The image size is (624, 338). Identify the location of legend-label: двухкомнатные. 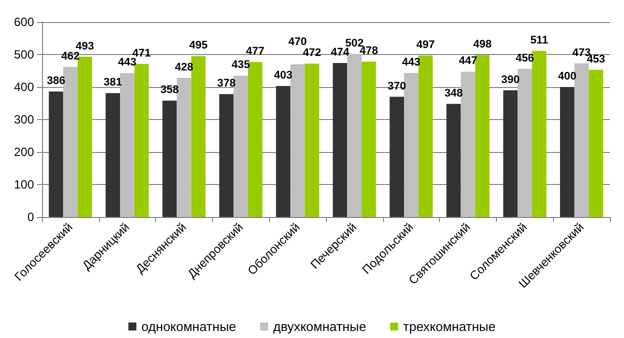
(319, 326).